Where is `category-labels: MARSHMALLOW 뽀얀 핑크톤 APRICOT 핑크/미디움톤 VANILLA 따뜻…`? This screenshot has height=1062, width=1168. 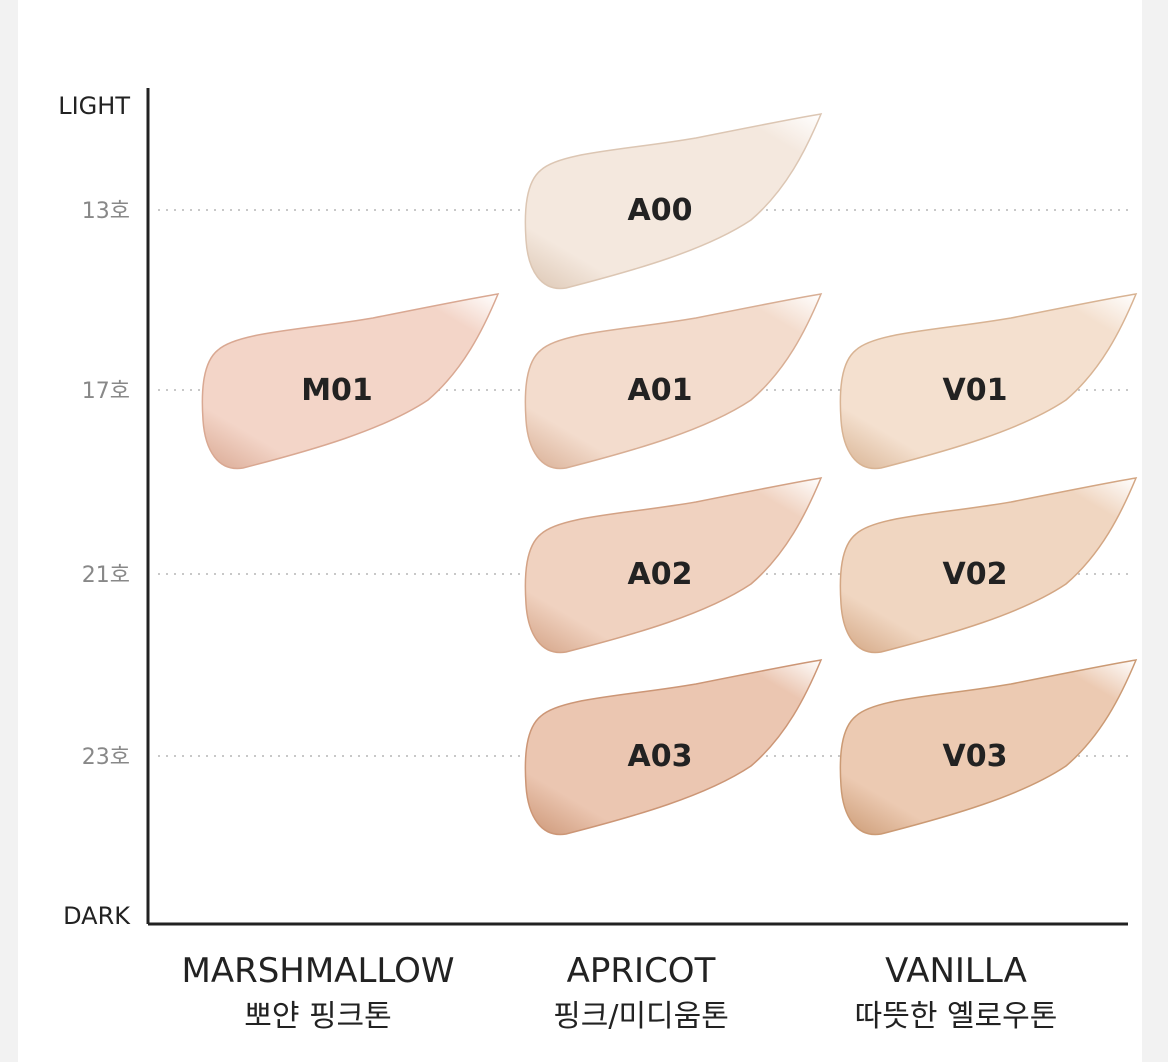 category-labels: MARSHMALLOW 뽀얀 핑크톤 APRICOT 핑크/미디움톤 VANILLA 따뜻… is located at coordinates (619, 992).